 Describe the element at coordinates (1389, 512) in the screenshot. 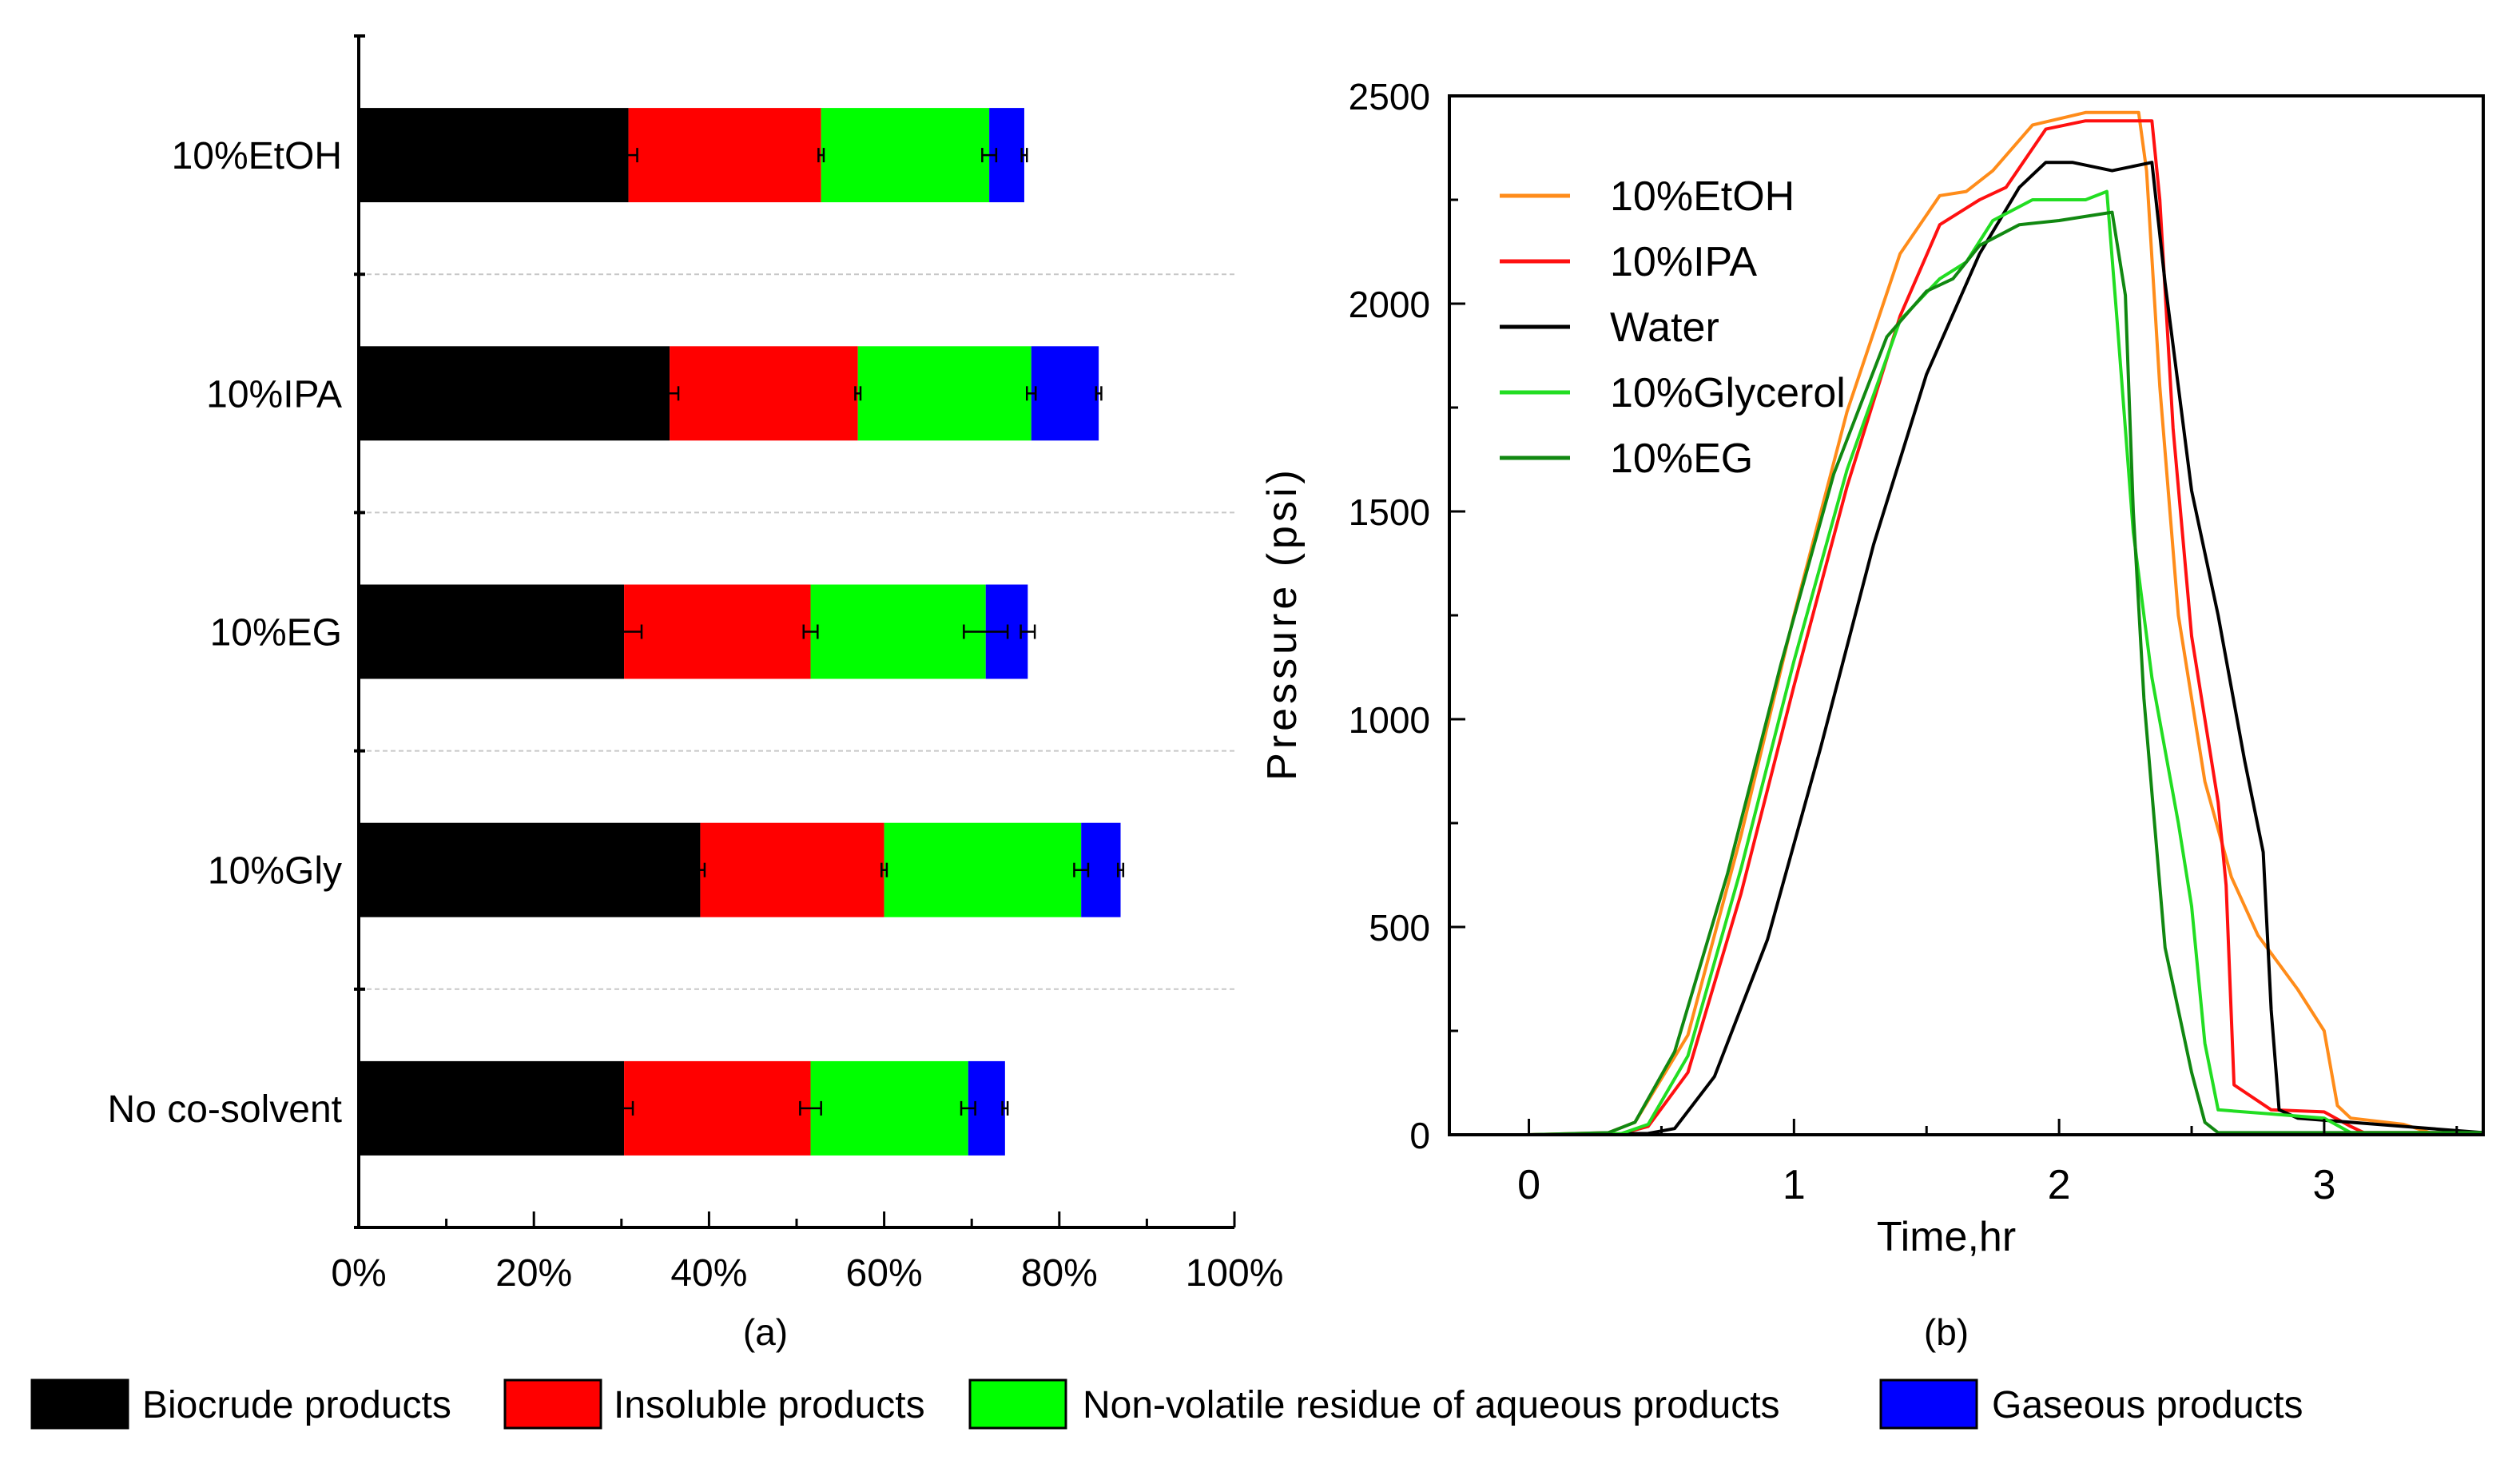

I see `y-tick-label: 1500` at that location.